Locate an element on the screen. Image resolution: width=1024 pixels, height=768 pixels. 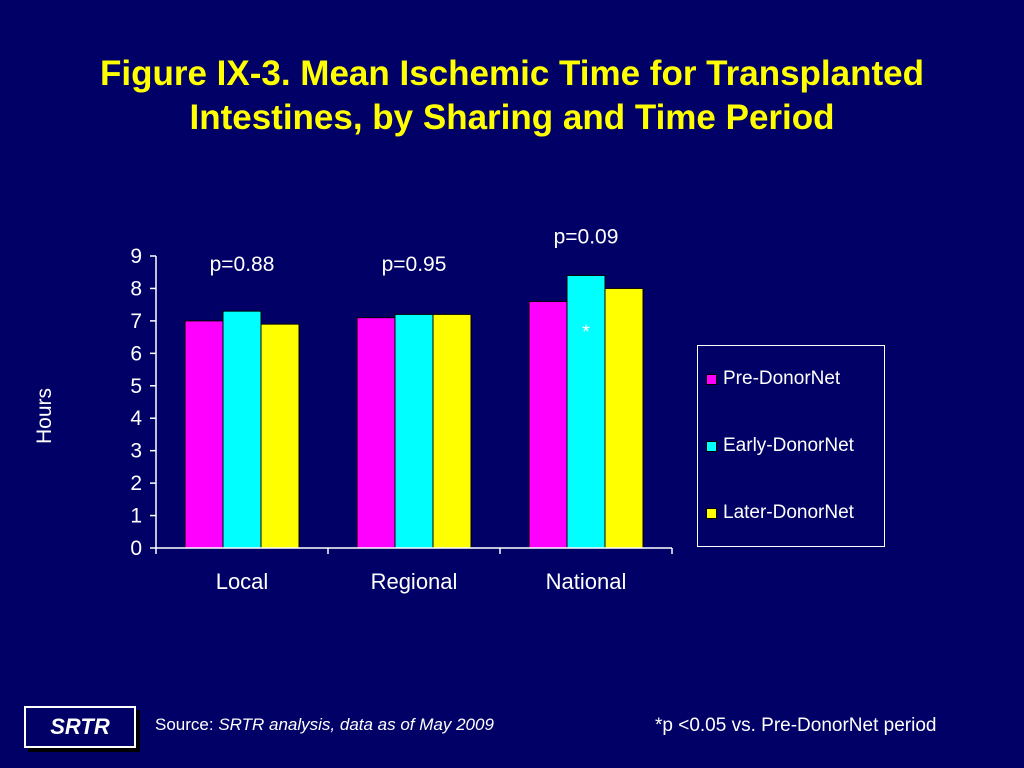
y-tick-label: 2 is located at coordinates (136, 483).